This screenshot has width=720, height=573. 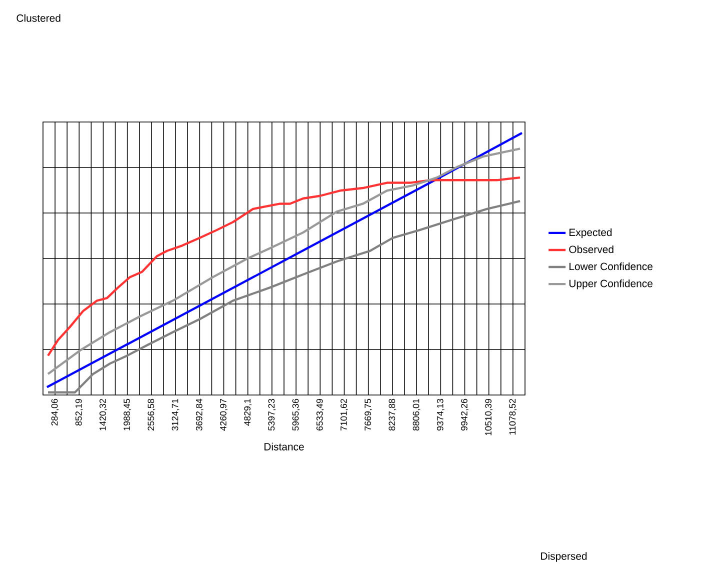 I want to click on x-tick-label: 11078,52, so click(x=513, y=416).